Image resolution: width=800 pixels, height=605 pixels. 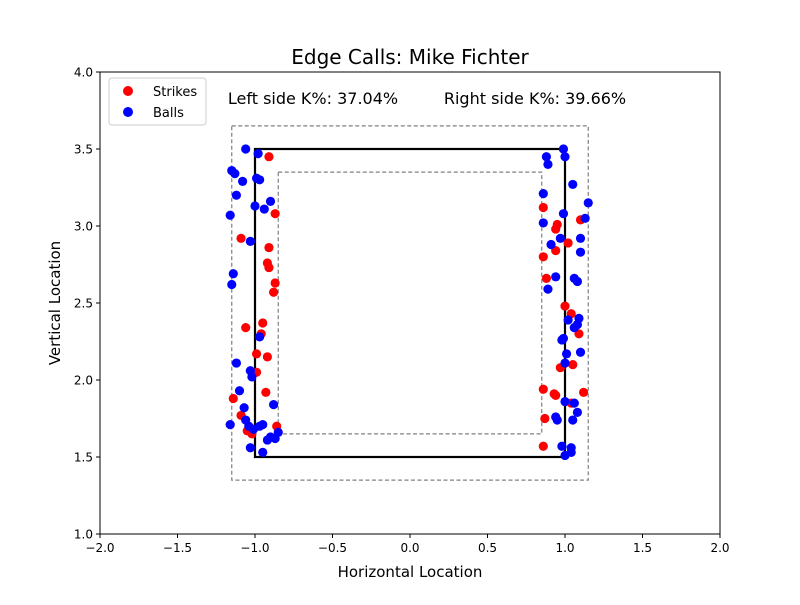 I want to click on x-axis-label: Horizontal Location, so click(x=410, y=572).